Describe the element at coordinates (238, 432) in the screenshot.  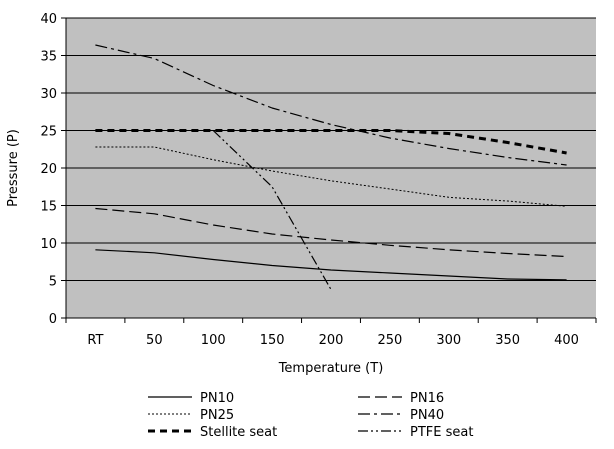
I see `legend-label: Stellite seat` at that location.